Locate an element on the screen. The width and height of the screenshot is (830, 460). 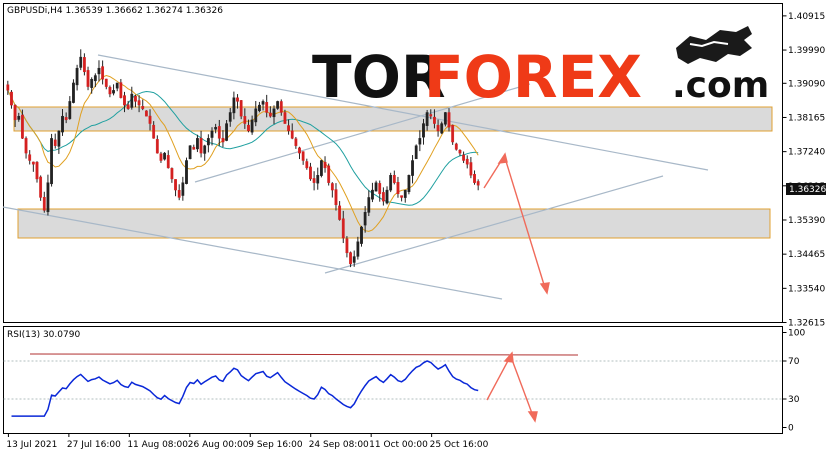
rsi-tick-label: 70 is located at coordinates (794, 362).